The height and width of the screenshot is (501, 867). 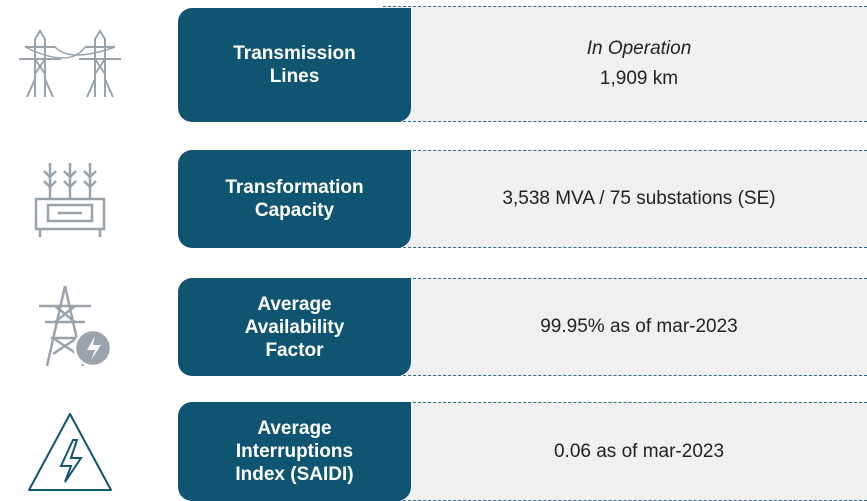 I want to click on label-box: Average Interruptions Index (SAIDI), so click(x=294, y=451).